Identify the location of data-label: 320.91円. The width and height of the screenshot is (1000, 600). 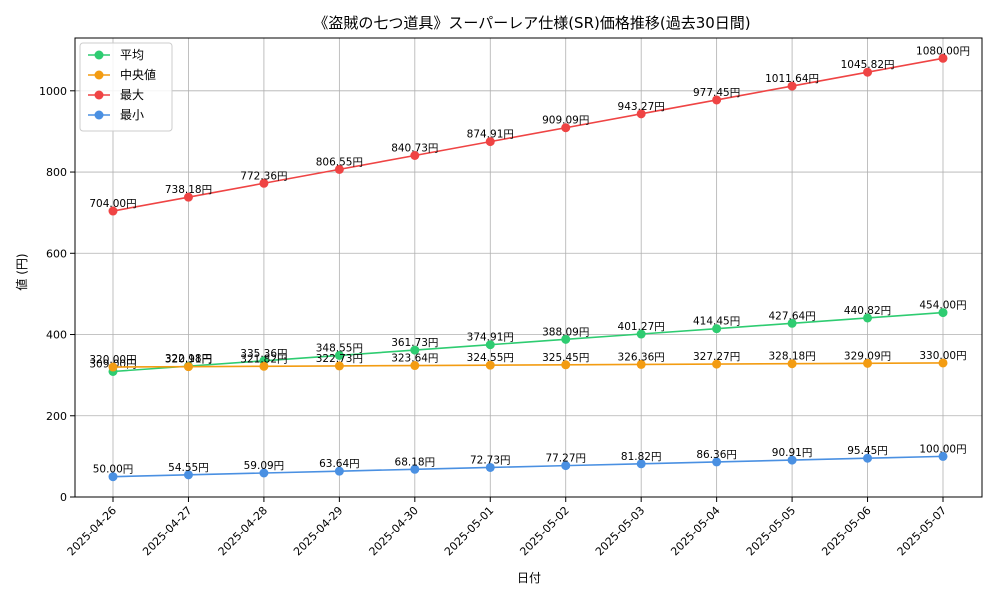
(188, 360).